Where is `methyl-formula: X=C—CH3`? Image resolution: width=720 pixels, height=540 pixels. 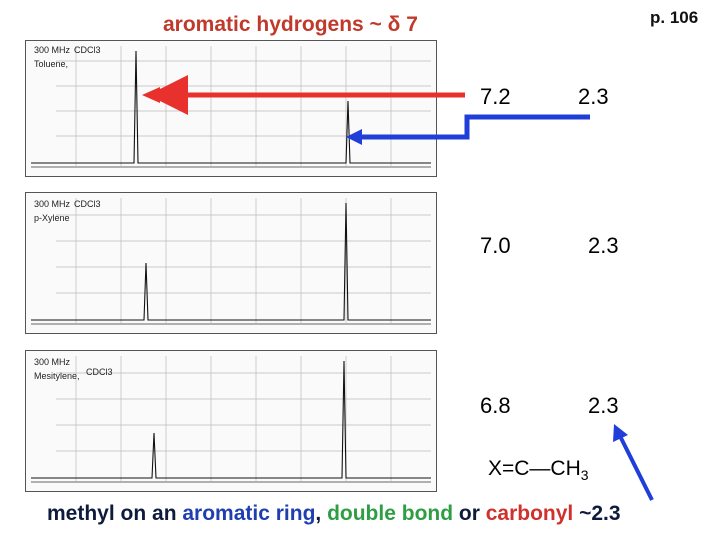
methyl-formula: X=C—CH3 is located at coordinates (538, 470).